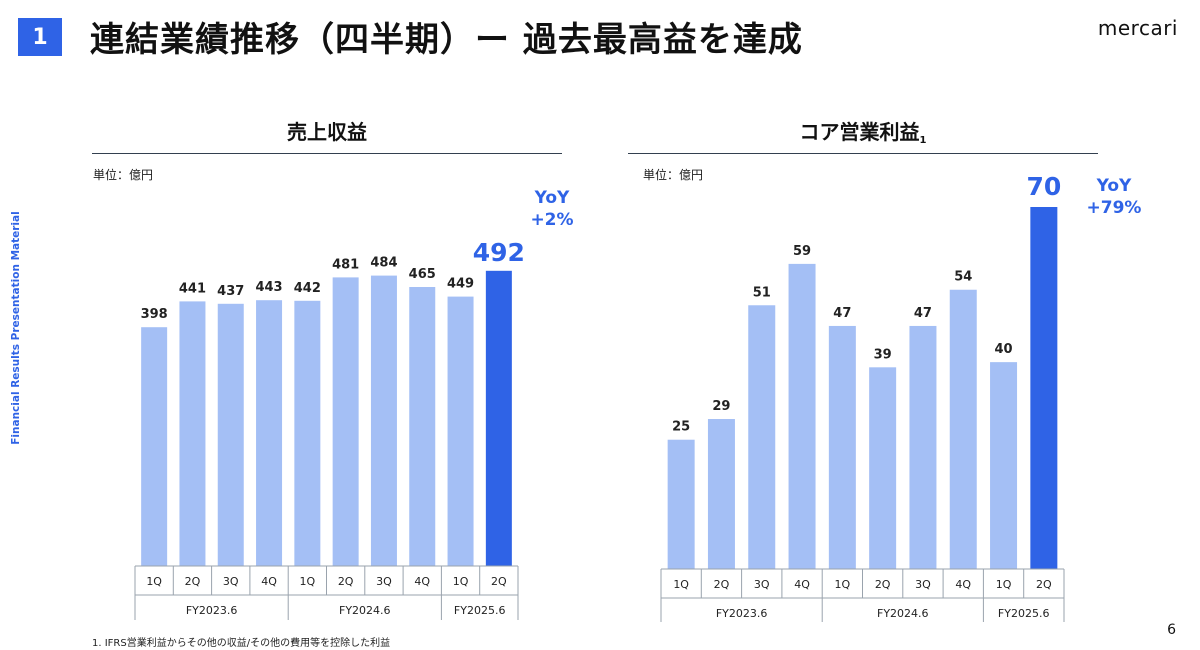 The width and height of the screenshot is (1200, 650). What do you see at coordinates (383, 263) in the screenshot?
I see `bar-value-label-revenue-7: 484` at bounding box center [383, 263].